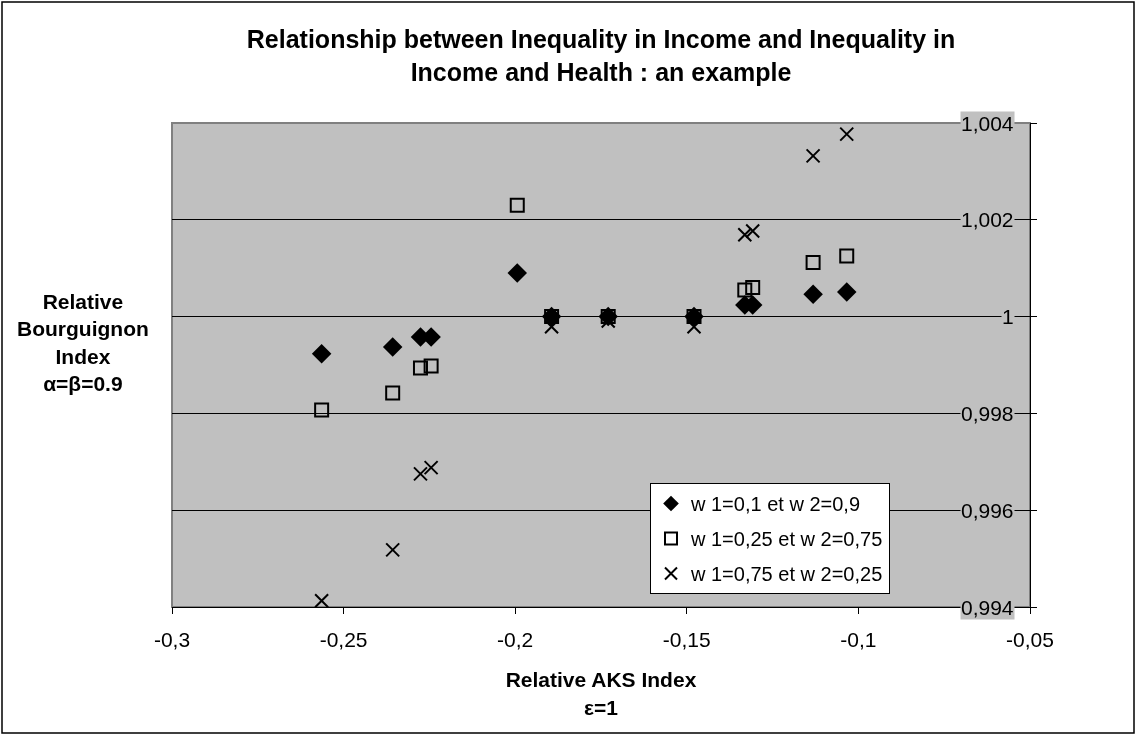  I want to click on y-tick-label: 0,994, so click(987, 607).